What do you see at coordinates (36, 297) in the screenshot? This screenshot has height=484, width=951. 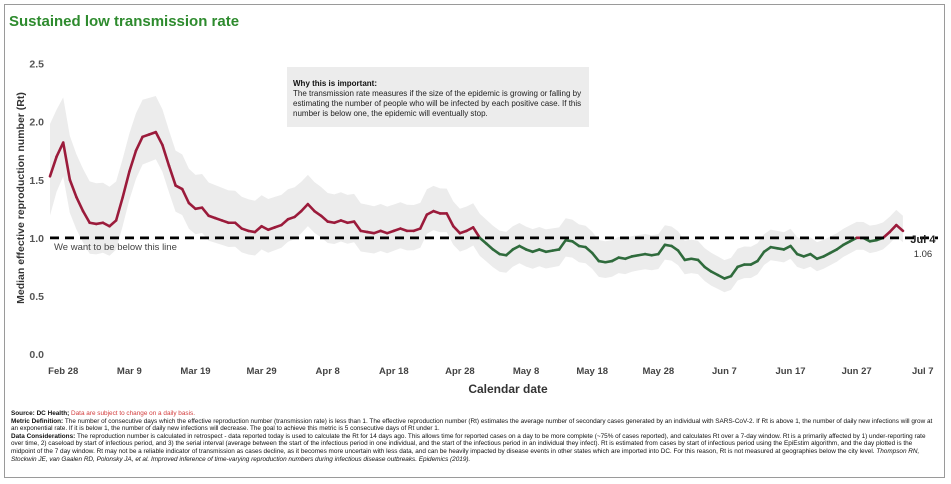 I see `y-tick-label: 0.5` at bounding box center [36, 297].